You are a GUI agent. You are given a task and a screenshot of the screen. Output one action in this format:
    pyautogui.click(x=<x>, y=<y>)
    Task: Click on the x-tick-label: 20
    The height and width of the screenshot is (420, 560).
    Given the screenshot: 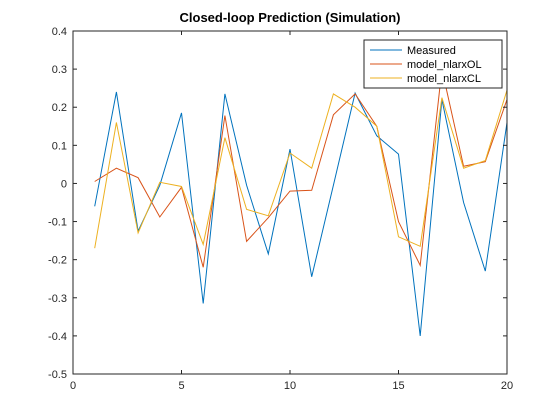 What is the action you would take?
    pyautogui.click(x=507, y=386)
    